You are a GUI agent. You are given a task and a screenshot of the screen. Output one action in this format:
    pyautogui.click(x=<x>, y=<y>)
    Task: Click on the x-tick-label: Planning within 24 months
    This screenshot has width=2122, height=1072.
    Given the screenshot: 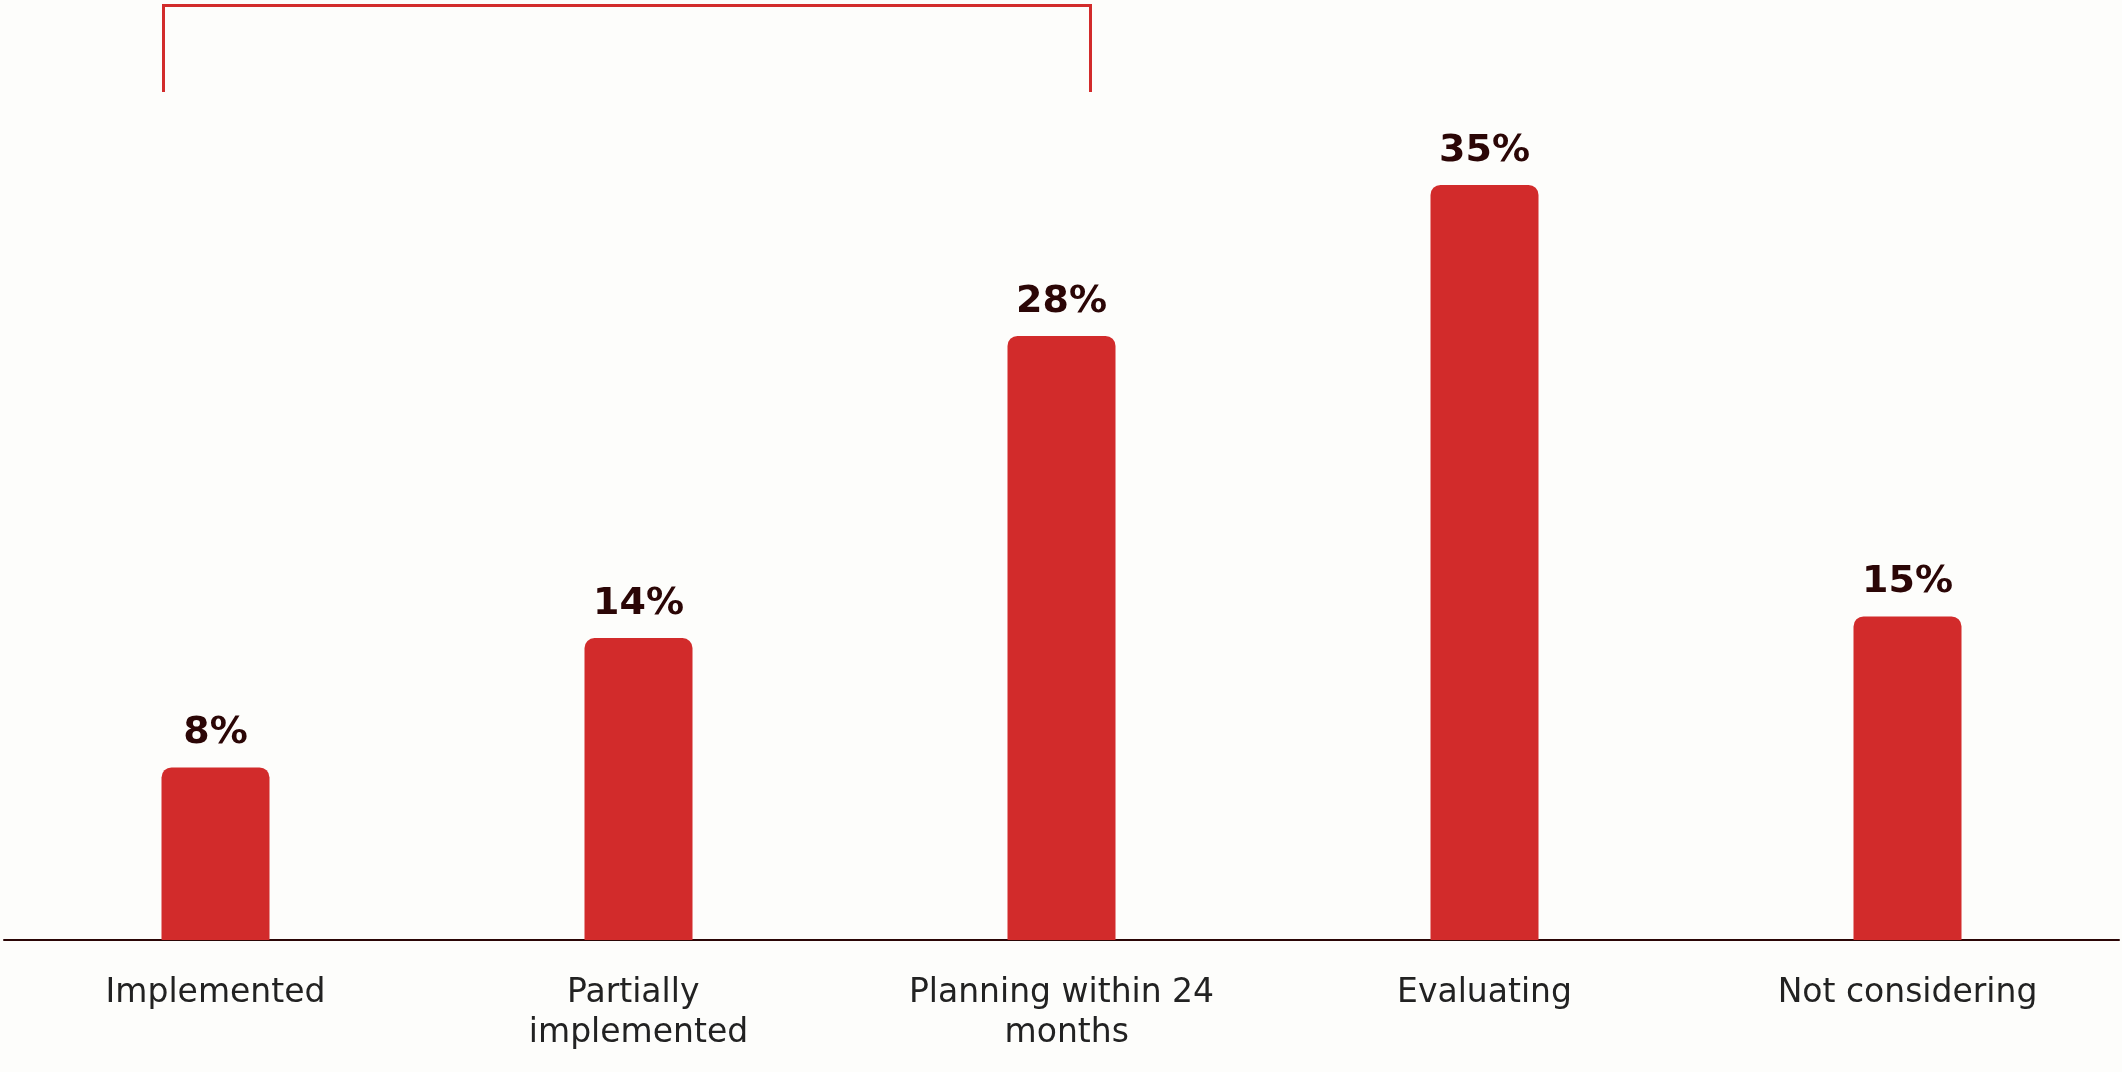 What is the action you would take?
    pyautogui.click(x=1061, y=1010)
    